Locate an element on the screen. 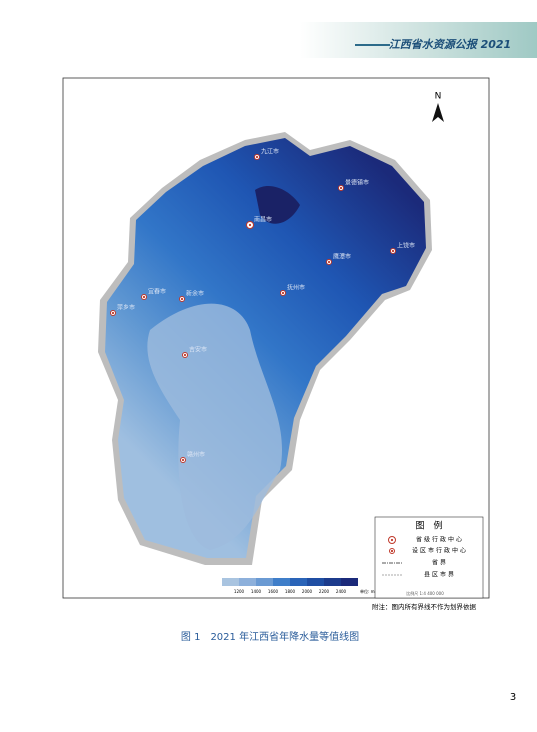  scale-tick-label: 2200 is located at coordinates (324, 591).